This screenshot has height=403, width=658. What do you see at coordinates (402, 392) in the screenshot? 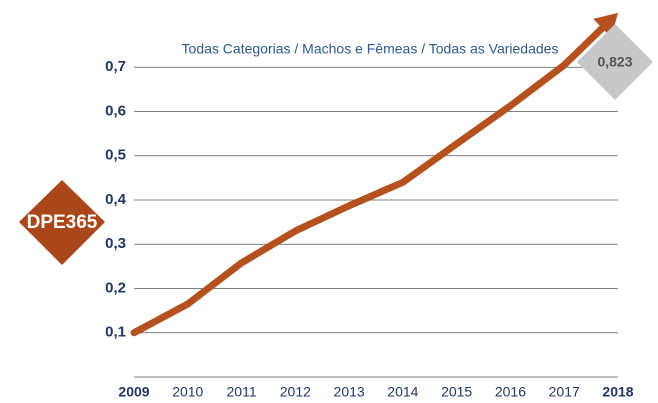
I see `x-tick-label: 2014` at bounding box center [402, 392].